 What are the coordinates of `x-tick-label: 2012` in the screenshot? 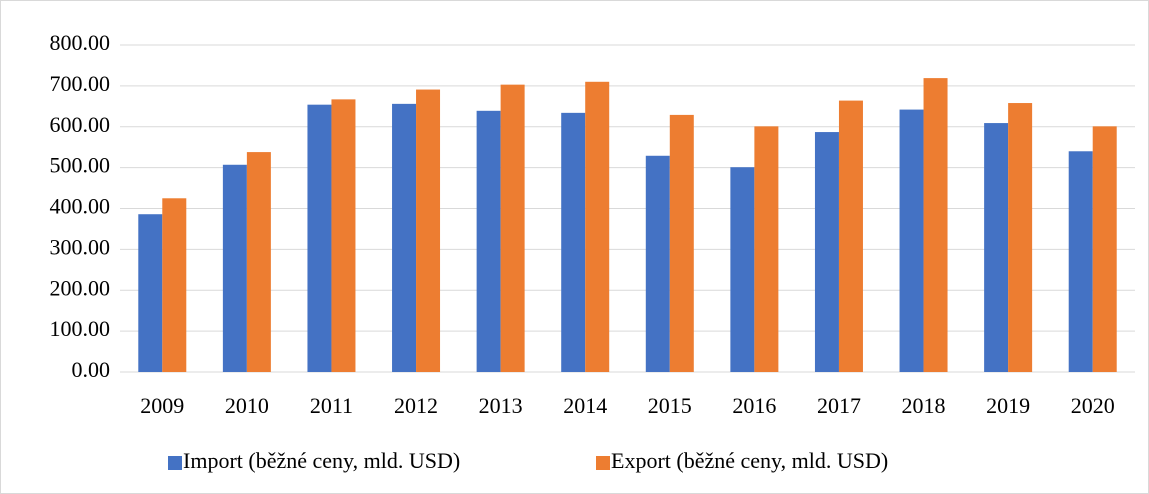 It's located at (416, 405).